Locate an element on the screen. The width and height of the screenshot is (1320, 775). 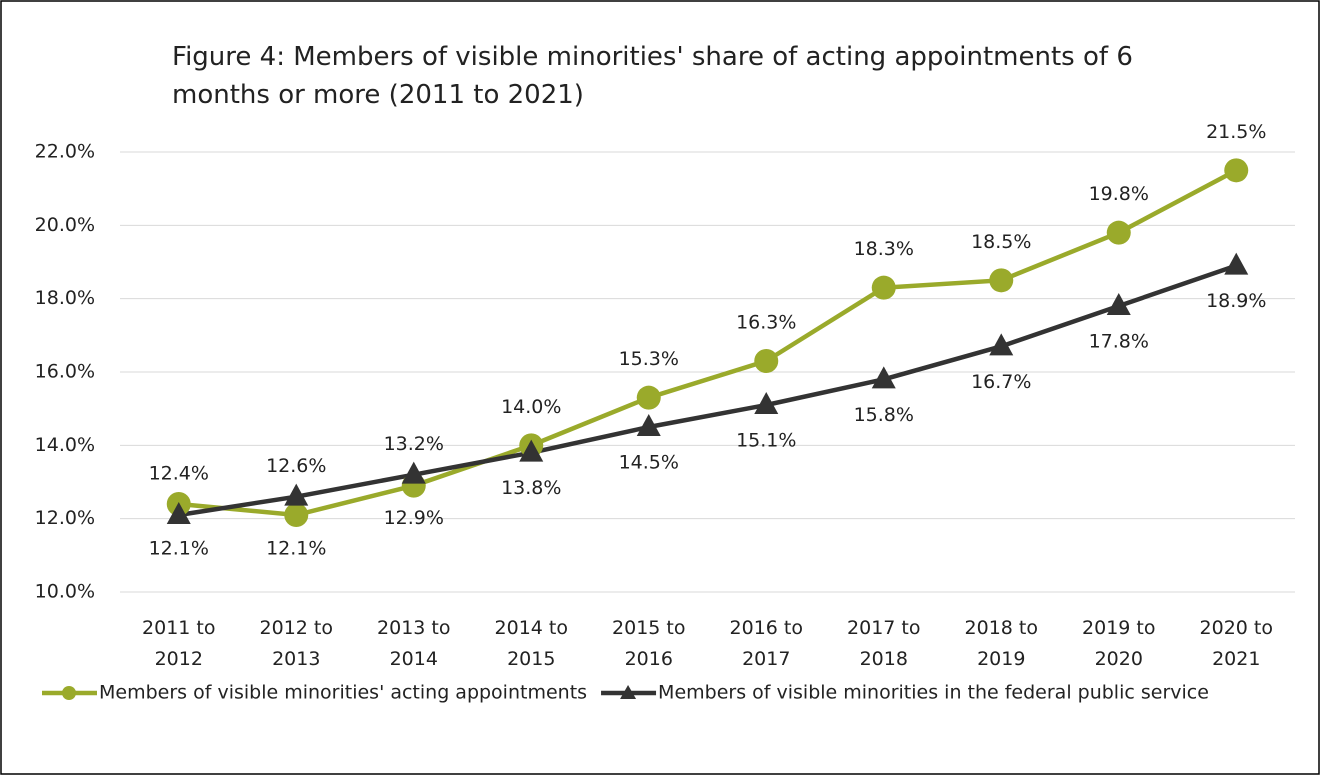
data-label: 14.0% is located at coordinates (531, 407).